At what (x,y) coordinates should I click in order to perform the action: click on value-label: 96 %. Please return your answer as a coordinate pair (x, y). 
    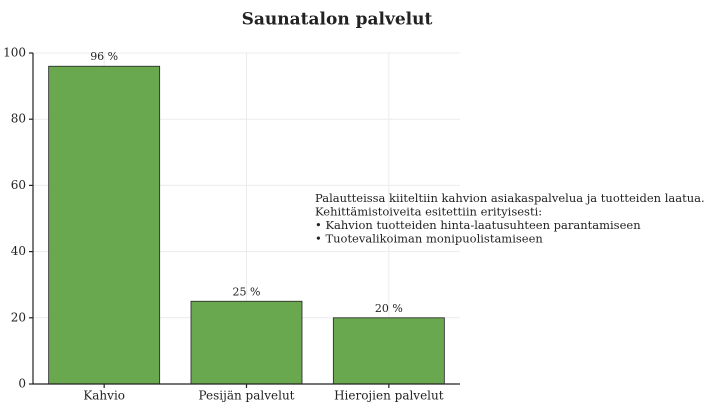
    Looking at the image, I should click on (104, 56).